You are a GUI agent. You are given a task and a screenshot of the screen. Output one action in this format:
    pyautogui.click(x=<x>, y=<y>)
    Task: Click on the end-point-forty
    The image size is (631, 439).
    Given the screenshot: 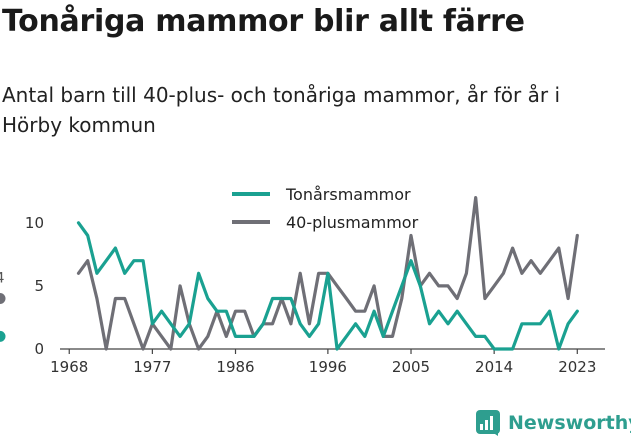 What is the action you would take?
    pyautogui.click(x=3, y=299)
    